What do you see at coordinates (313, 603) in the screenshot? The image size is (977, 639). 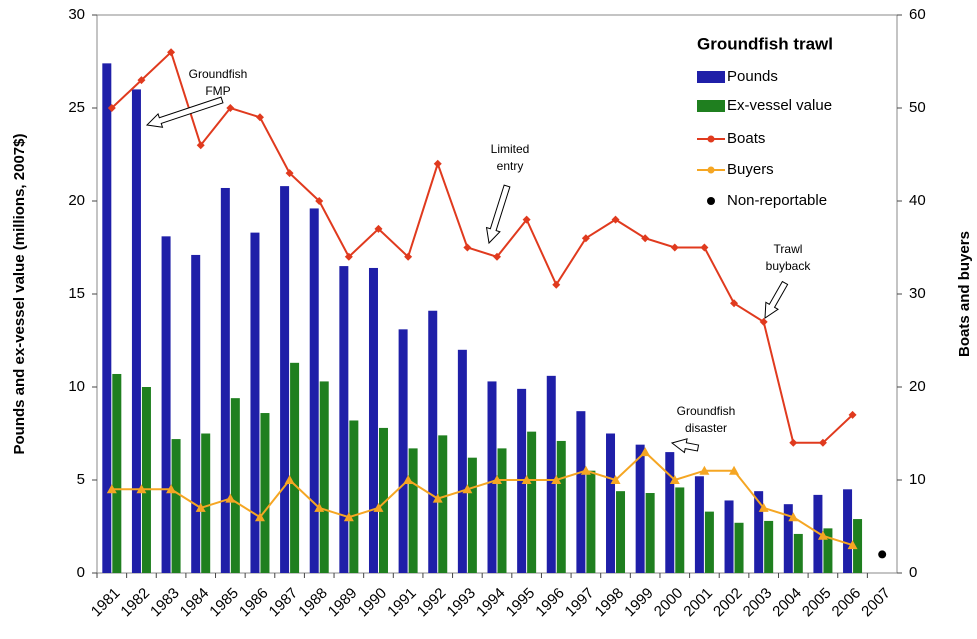 I see `x-tick-label: 1988` at bounding box center [313, 603].